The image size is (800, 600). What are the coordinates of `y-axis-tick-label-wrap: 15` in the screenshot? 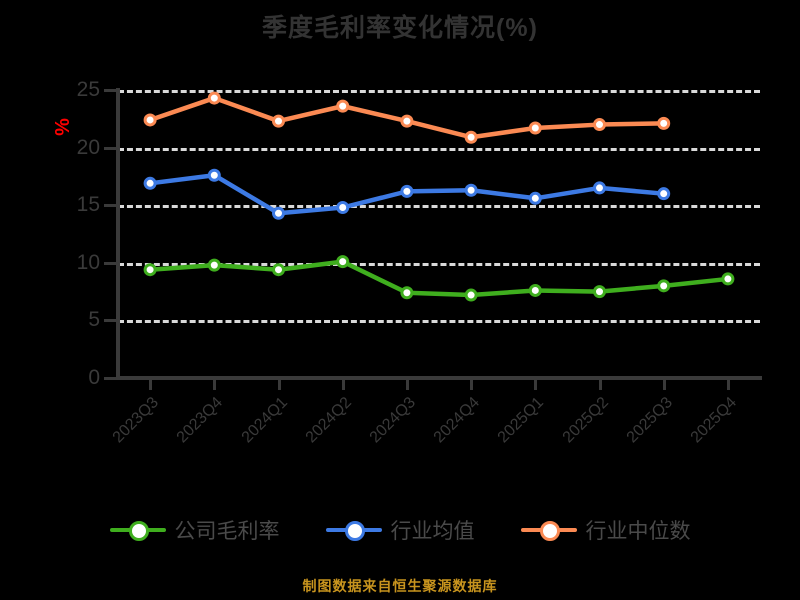 It's located at (50, 204).